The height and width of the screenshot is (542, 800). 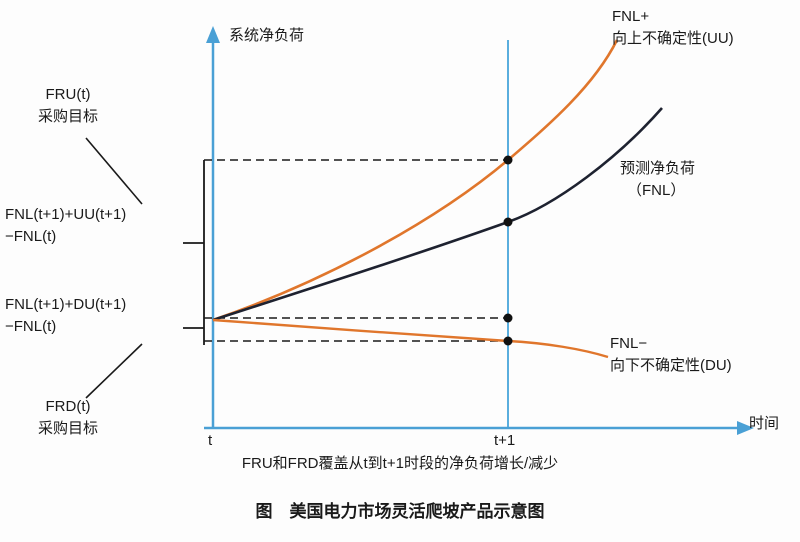 What do you see at coordinates (400, 463) in the screenshot?
I see `figure-caption: FRU和FRD覆盖从t到t+1时段的净负荷增长/减少` at bounding box center [400, 463].